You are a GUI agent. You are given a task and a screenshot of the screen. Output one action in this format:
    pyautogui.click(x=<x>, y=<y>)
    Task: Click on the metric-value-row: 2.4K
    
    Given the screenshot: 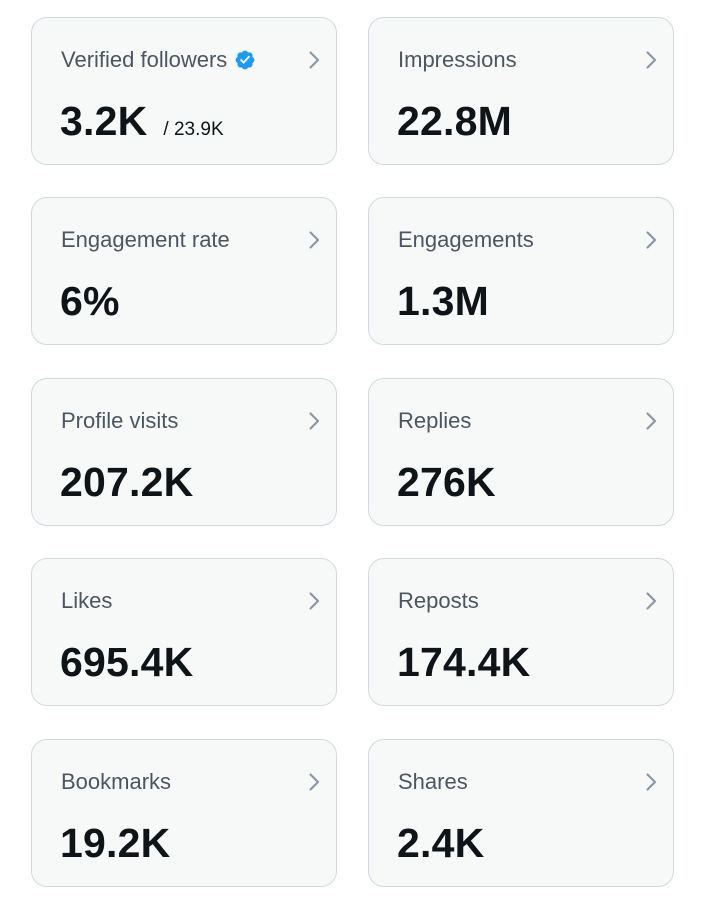 What is the action you would take?
    pyautogui.click(x=440, y=843)
    